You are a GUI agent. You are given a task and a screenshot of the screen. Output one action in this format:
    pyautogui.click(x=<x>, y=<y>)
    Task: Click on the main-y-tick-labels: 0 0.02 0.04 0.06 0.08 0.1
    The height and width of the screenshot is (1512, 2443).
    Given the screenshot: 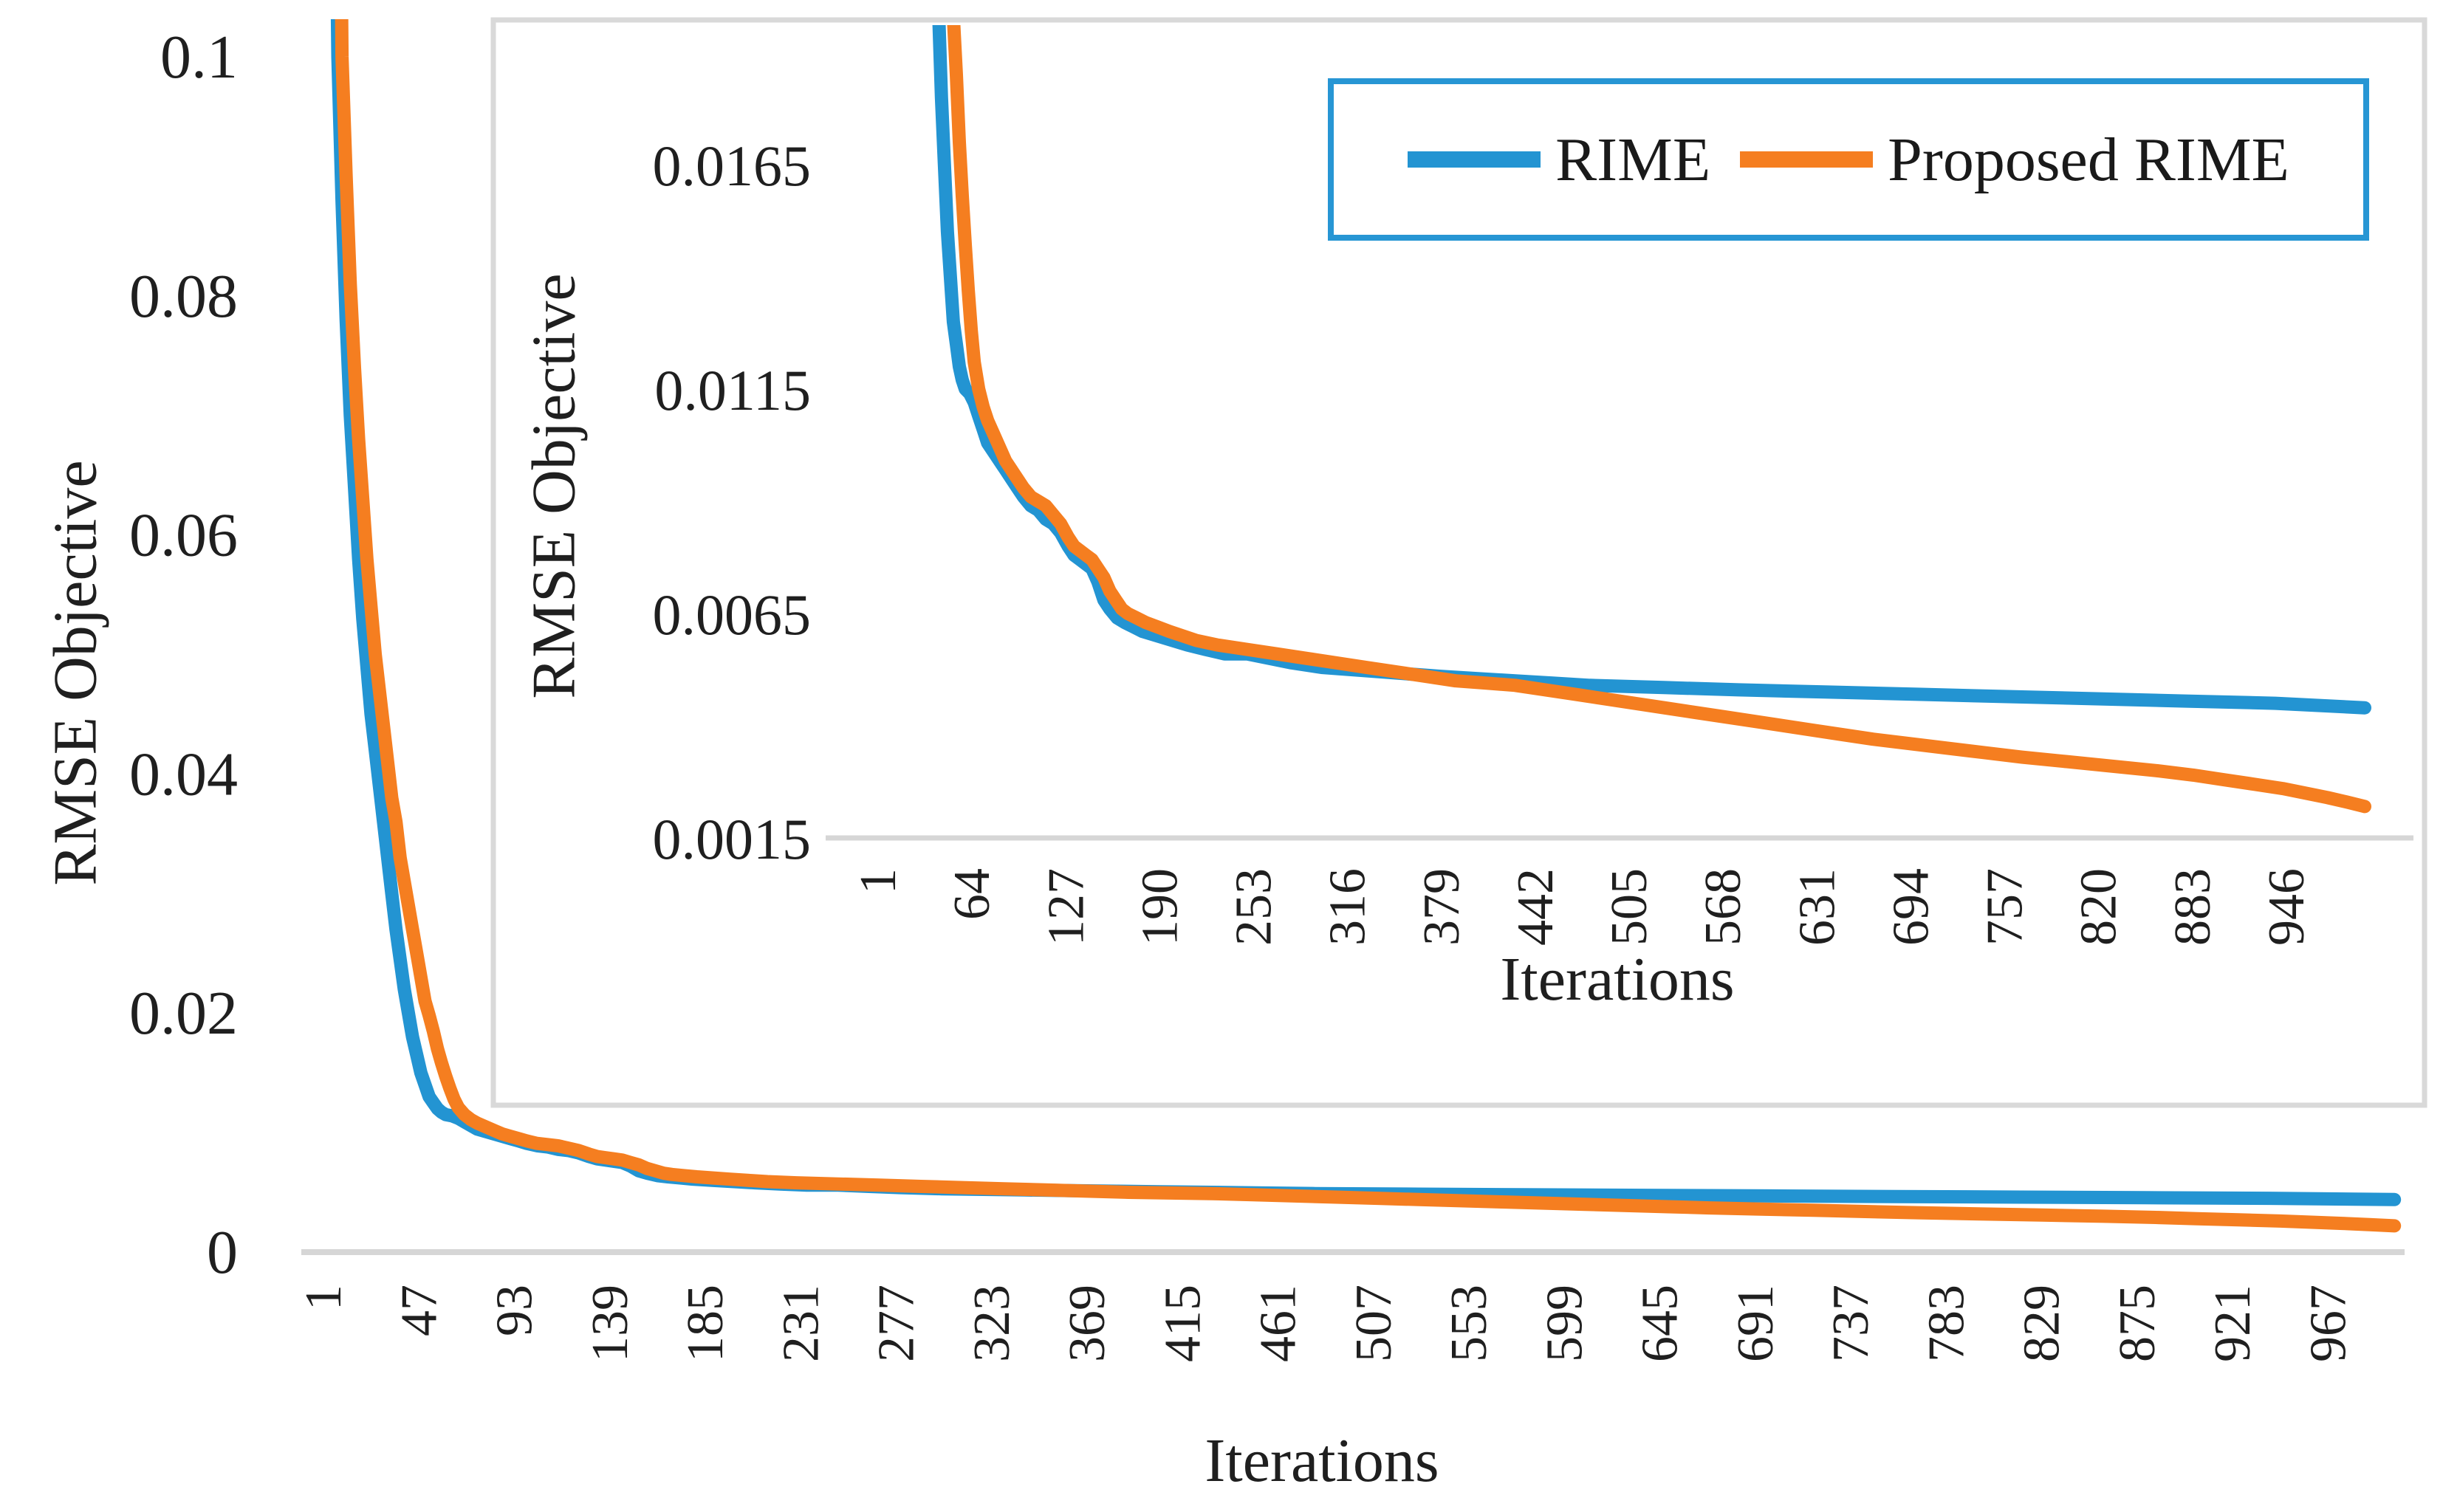 What is the action you would take?
    pyautogui.click(x=183, y=655)
    